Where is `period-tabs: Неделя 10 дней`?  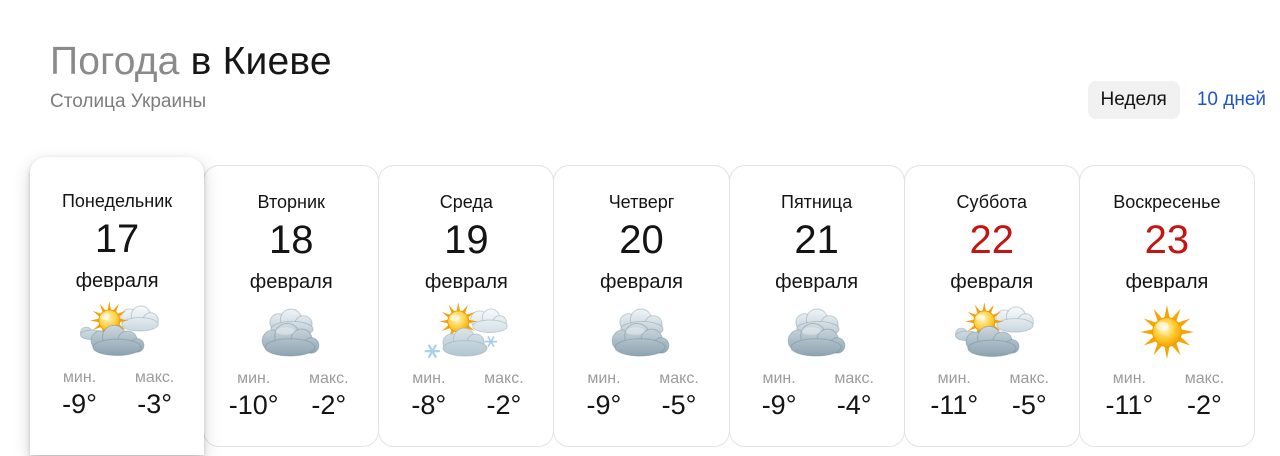
period-tabs: Неделя 10 дней is located at coordinates (1176, 100).